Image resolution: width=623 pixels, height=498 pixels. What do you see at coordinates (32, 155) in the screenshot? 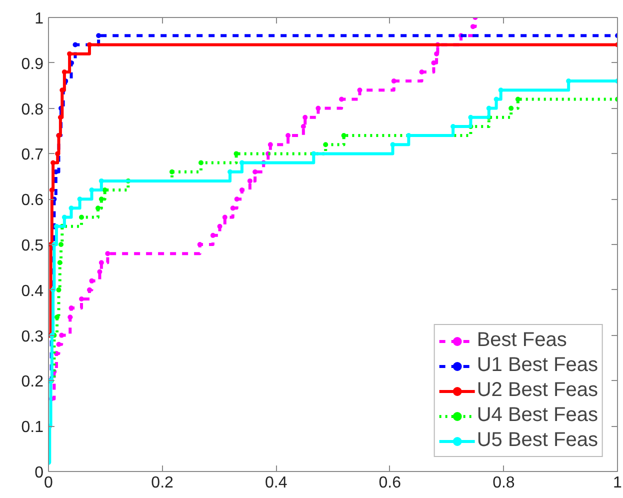
I see `y-tick-label: 0.7` at bounding box center [32, 155].